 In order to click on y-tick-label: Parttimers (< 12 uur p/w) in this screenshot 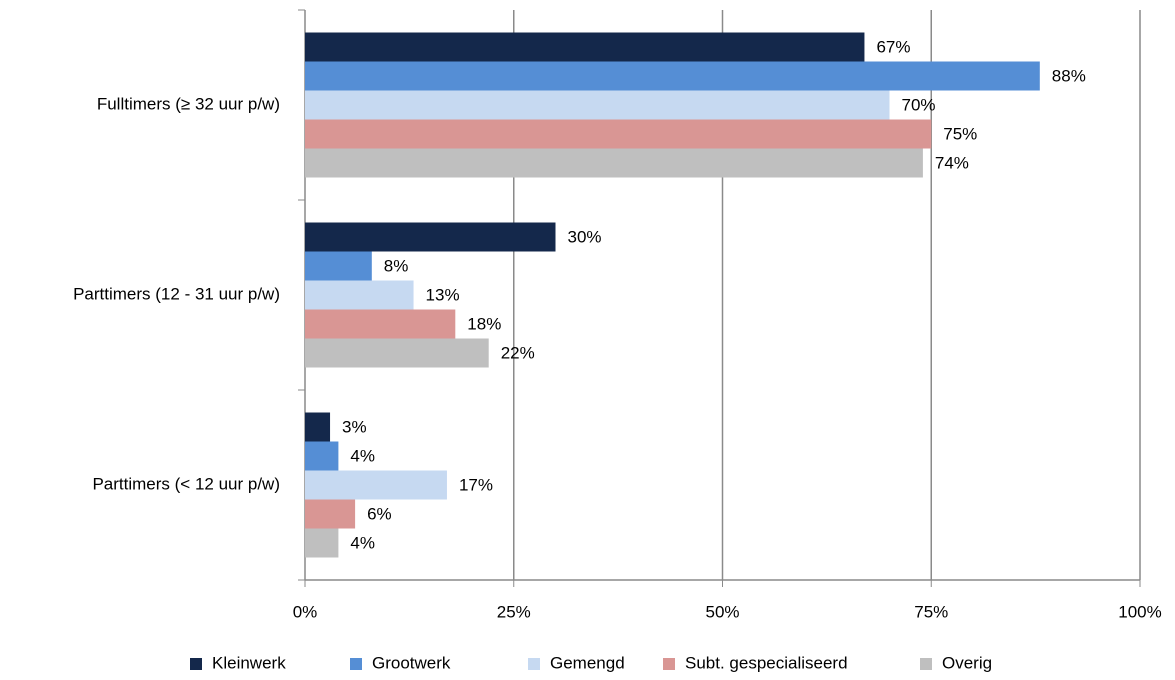, I will do `click(186, 483)`.